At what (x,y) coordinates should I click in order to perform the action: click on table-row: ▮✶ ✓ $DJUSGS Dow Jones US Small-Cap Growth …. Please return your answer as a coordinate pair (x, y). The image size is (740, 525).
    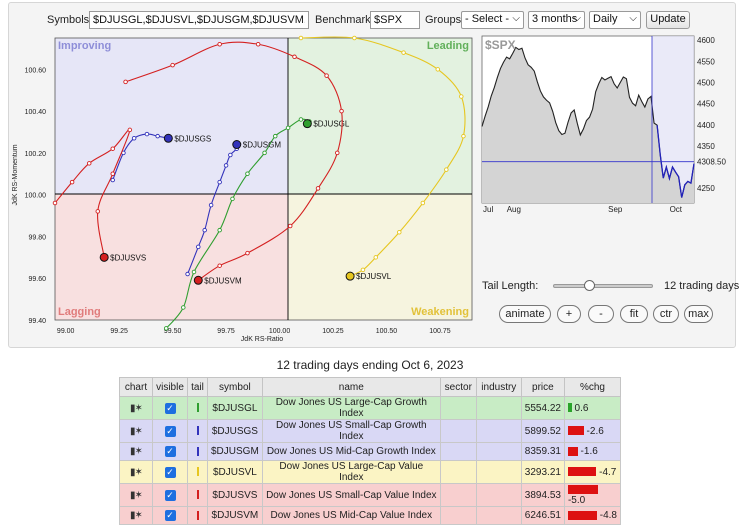
    Looking at the image, I should click on (370, 431).